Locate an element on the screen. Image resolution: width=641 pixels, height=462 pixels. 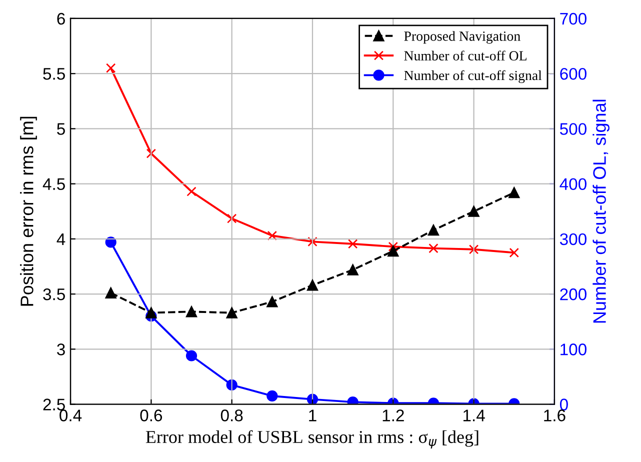
y2-tick-label: 400 is located at coordinates (573, 184).